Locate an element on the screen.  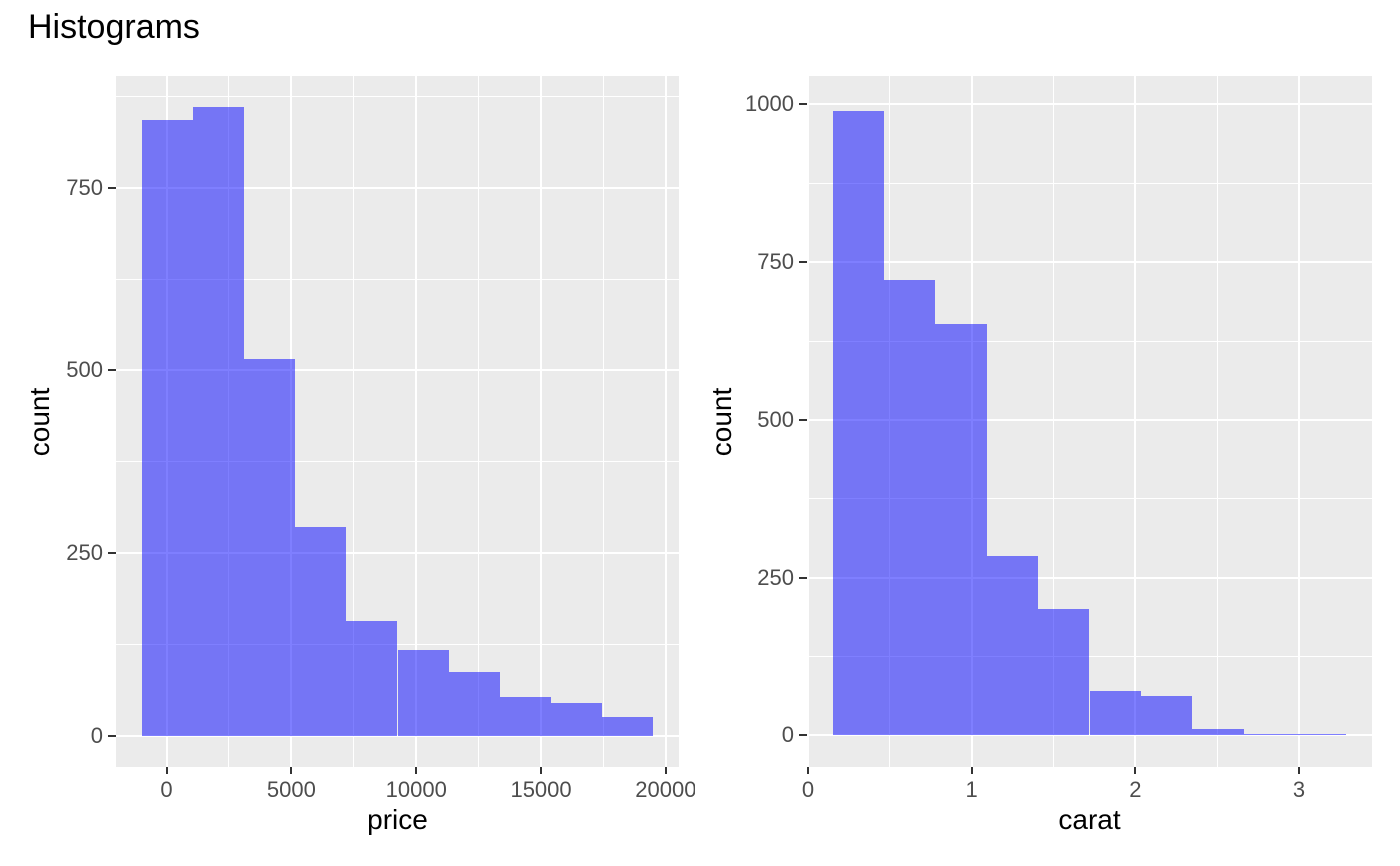
x-tick-label: 3 is located at coordinates (1299, 789).